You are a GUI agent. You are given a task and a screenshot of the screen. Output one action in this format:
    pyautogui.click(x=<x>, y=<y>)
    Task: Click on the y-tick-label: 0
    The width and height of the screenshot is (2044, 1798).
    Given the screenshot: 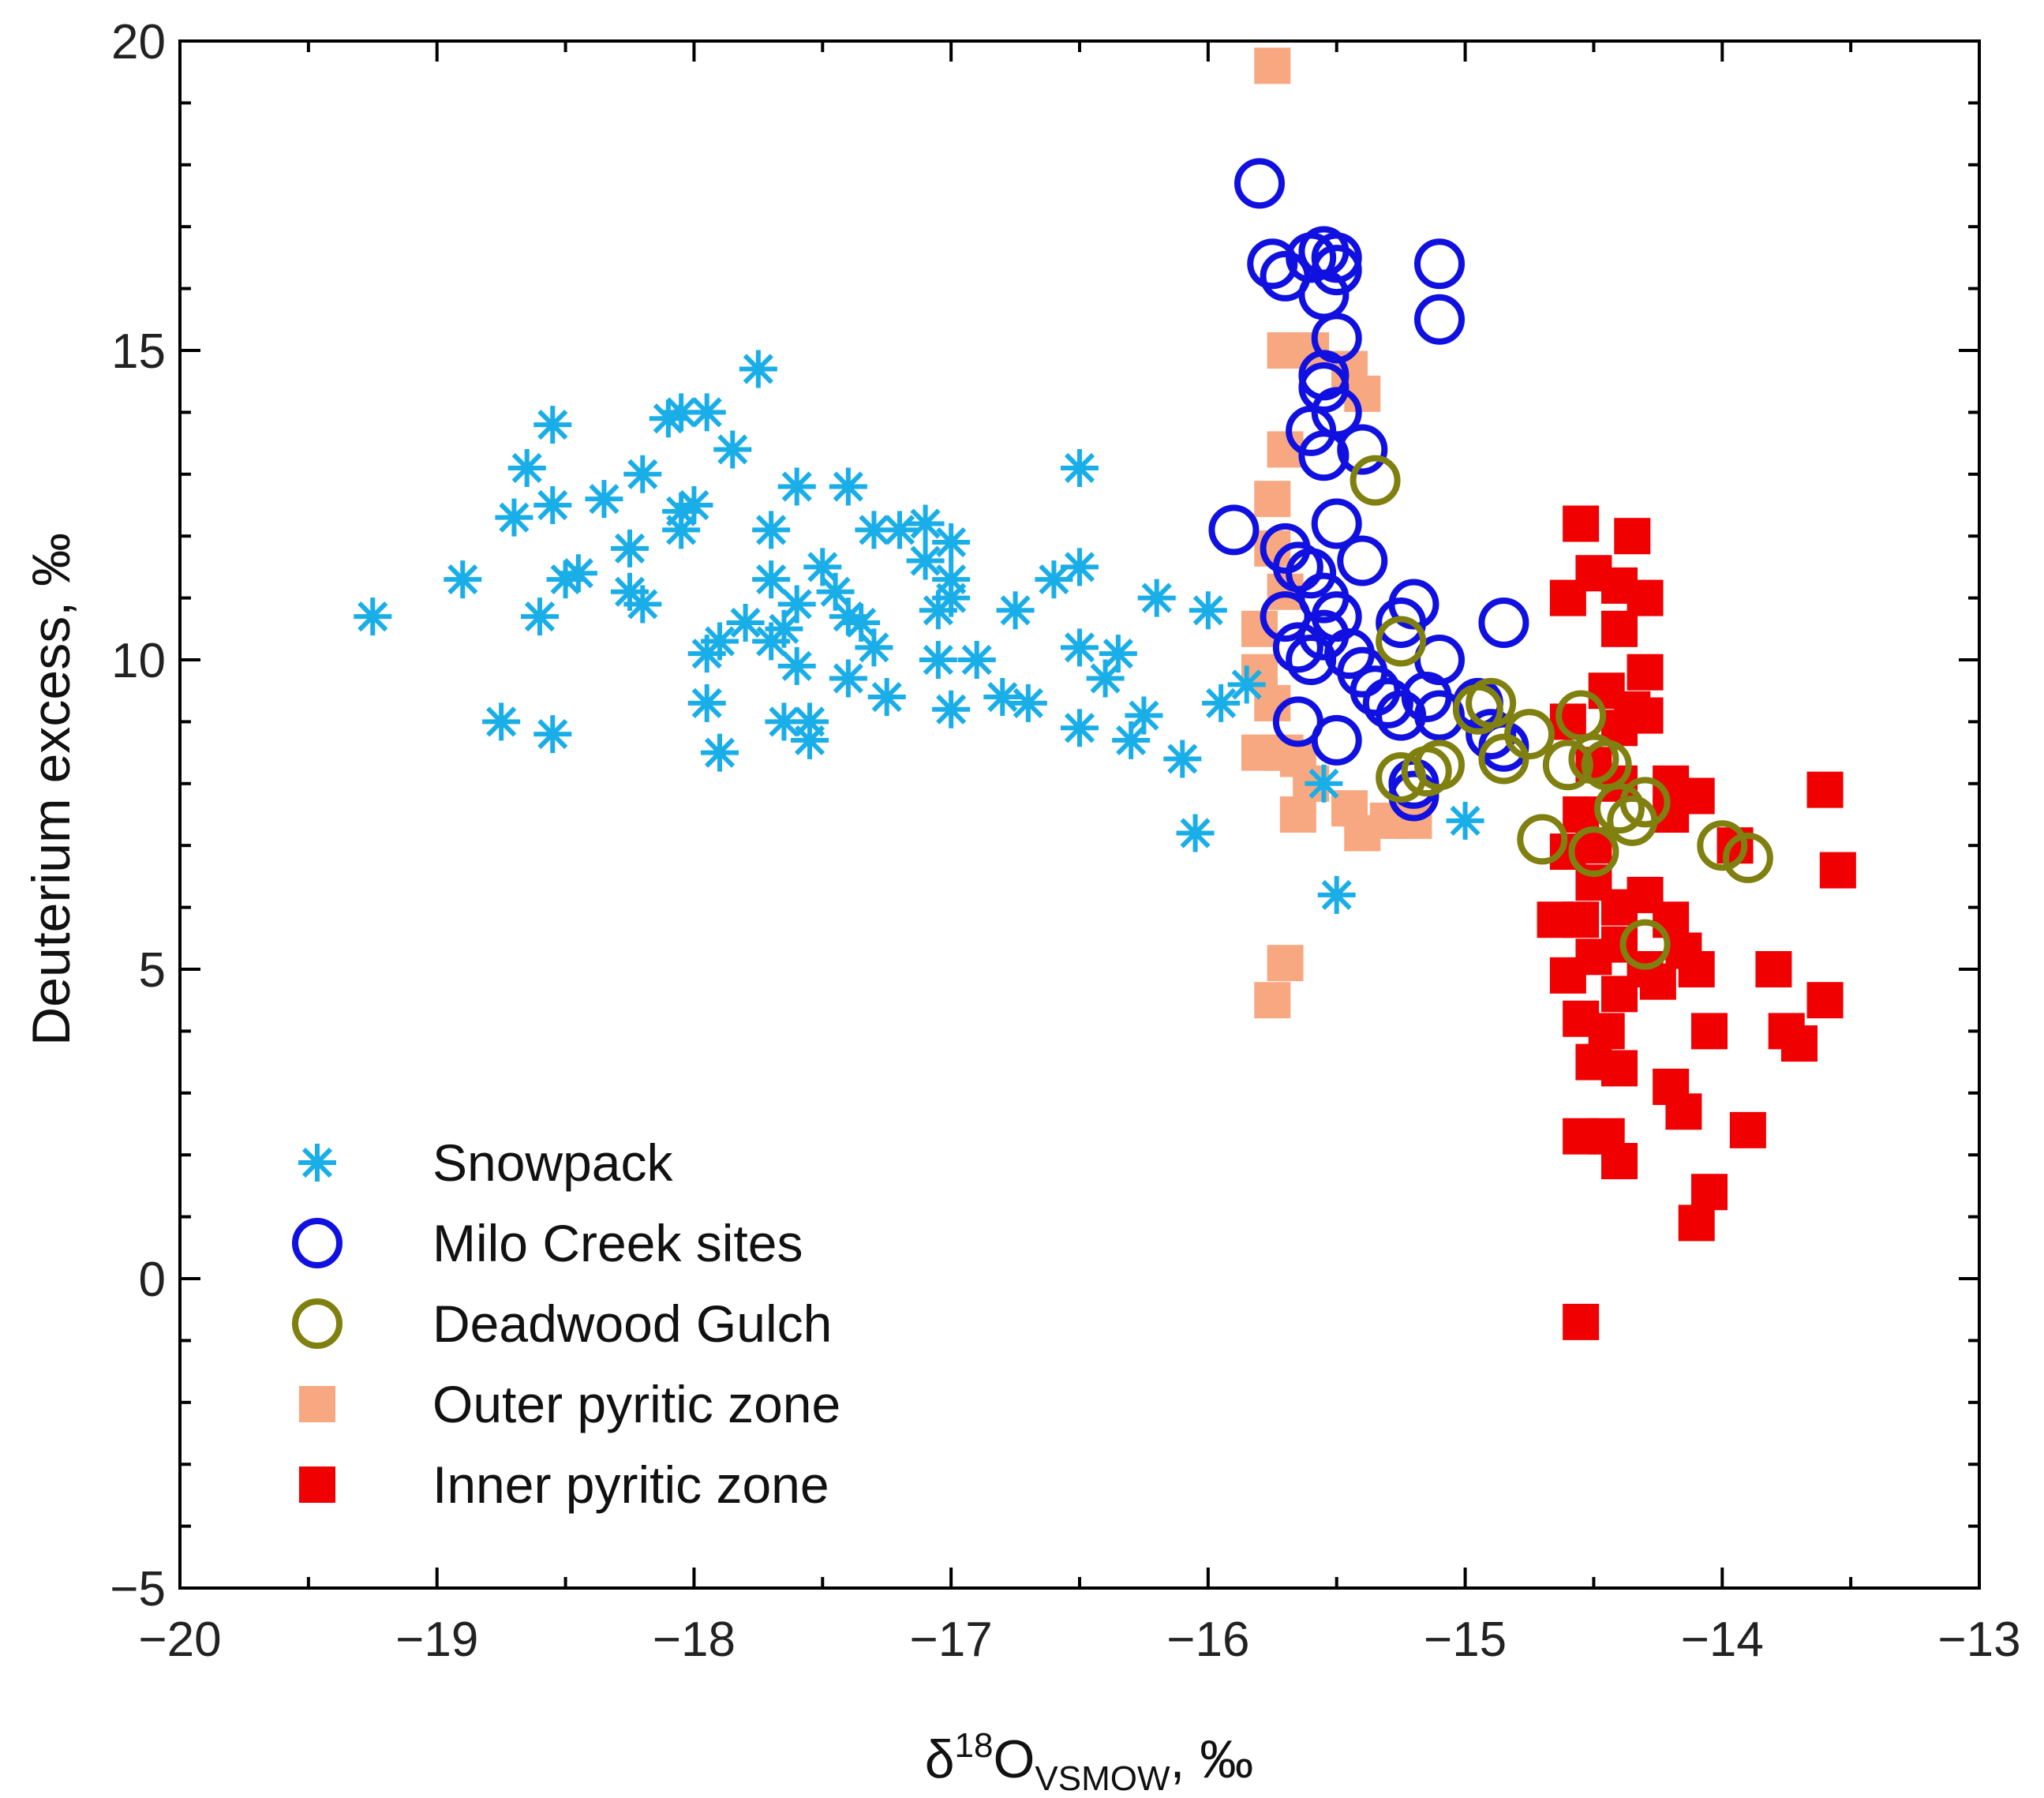 What is the action you would take?
    pyautogui.click(x=152, y=1280)
    